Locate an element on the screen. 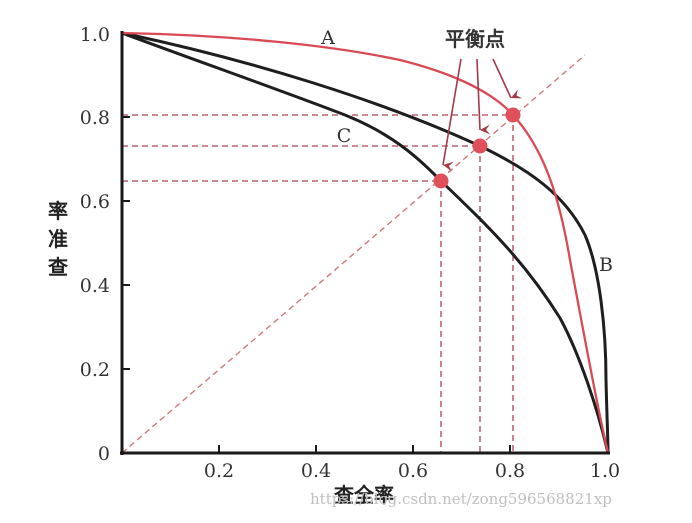  y-tick-label: 1.0 is located at coordinates (95, 35).